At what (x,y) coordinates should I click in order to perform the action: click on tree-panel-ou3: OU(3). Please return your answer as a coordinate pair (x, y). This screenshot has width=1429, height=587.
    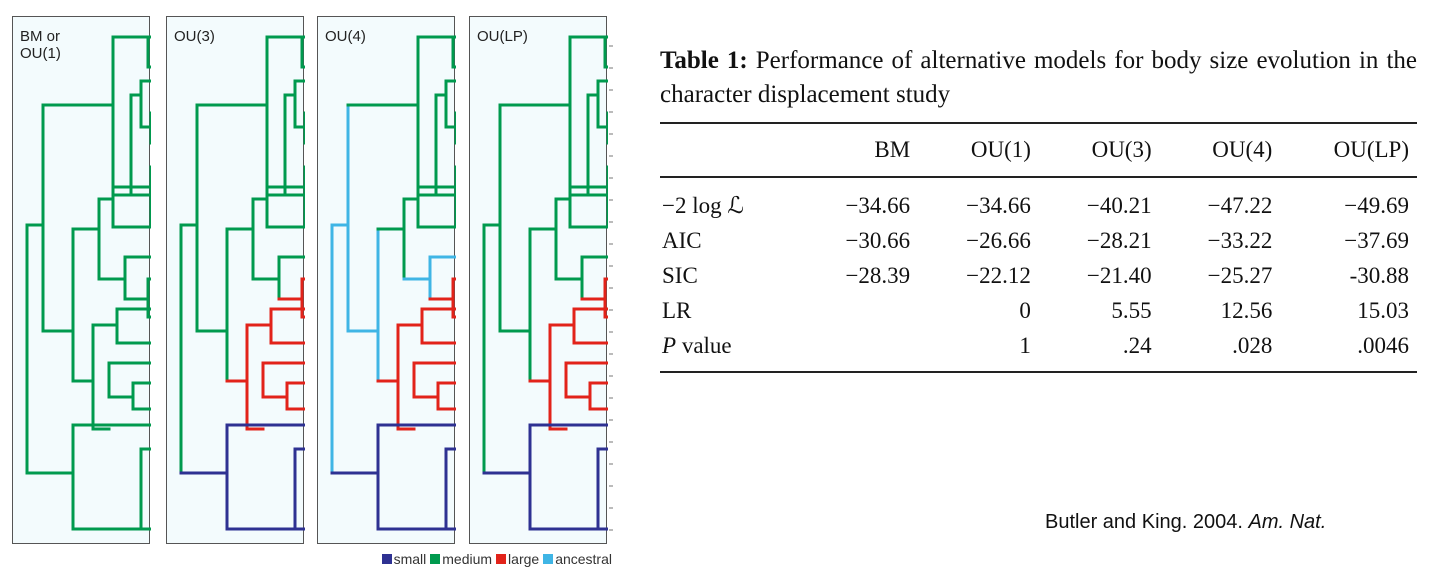
    Looking at the image, I should click on (235, 280).